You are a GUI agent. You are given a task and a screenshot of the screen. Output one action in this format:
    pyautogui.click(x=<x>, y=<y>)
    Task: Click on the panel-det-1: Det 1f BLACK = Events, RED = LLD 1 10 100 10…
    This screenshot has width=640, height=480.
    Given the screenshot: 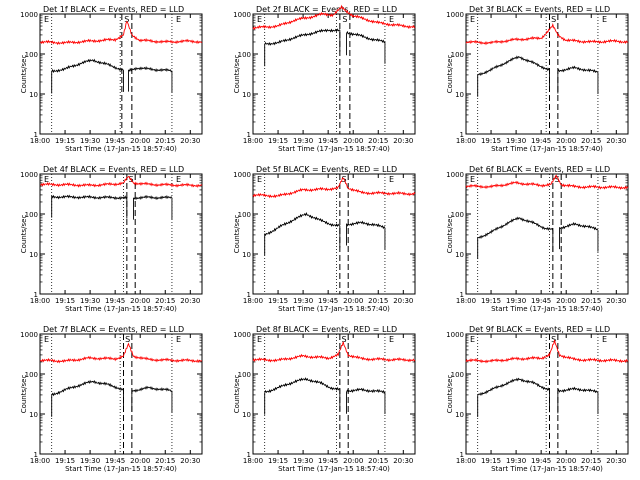 What is the action you would take?
    pyautogui.click(x=111, y=79)
    